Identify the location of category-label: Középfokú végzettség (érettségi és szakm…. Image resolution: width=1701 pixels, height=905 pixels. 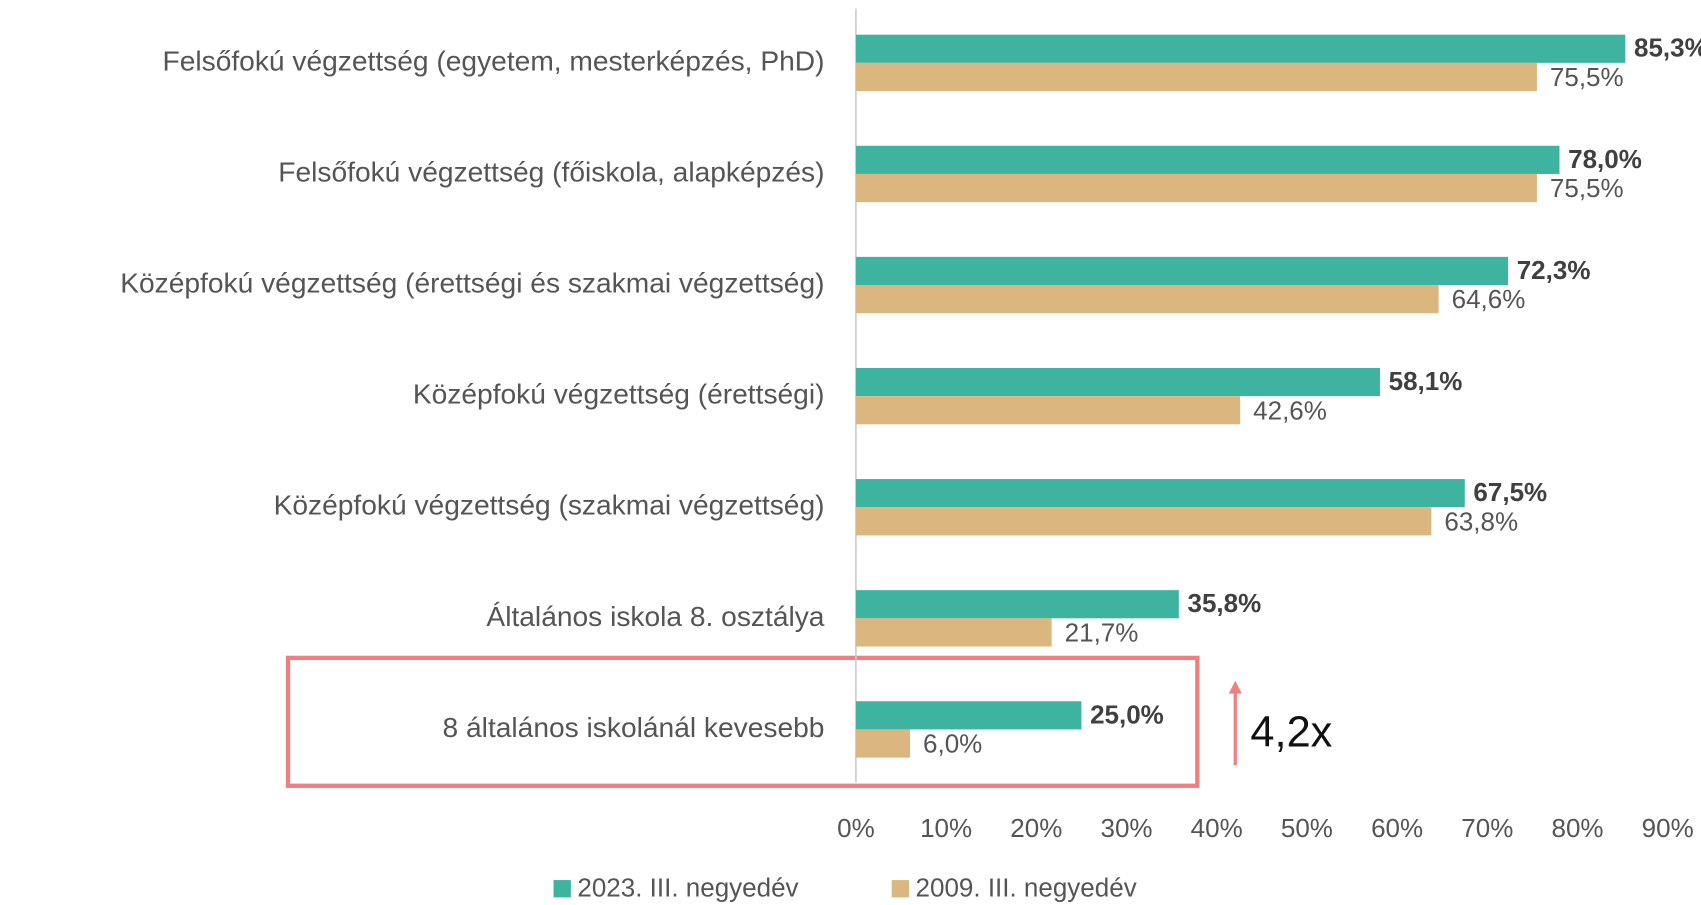
(472, 282).